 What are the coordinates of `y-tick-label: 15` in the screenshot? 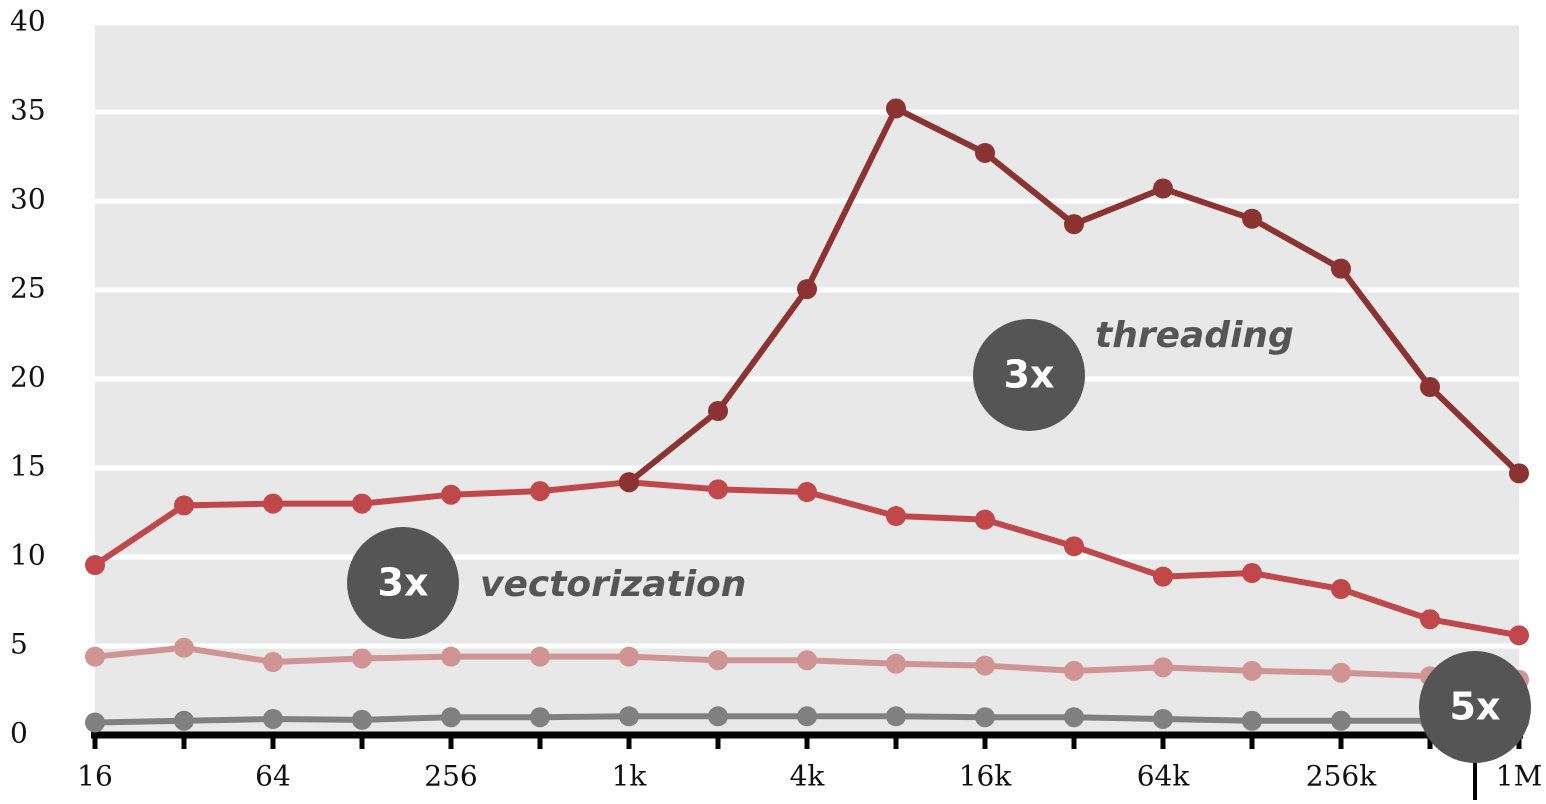 It's located at (28, 466).